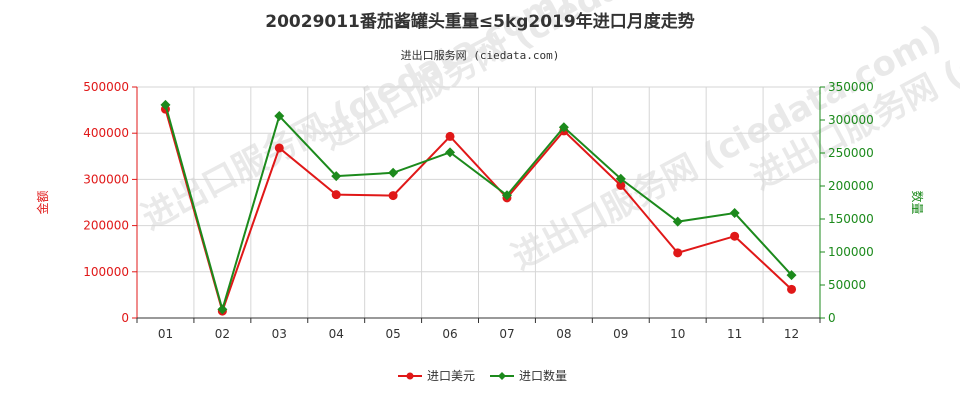 The height and width of the screenshot is (400, 960). Describe the element at coordinates (42, 202) in the screenshot. I see `y-axis-left-label: 金额` at that location.